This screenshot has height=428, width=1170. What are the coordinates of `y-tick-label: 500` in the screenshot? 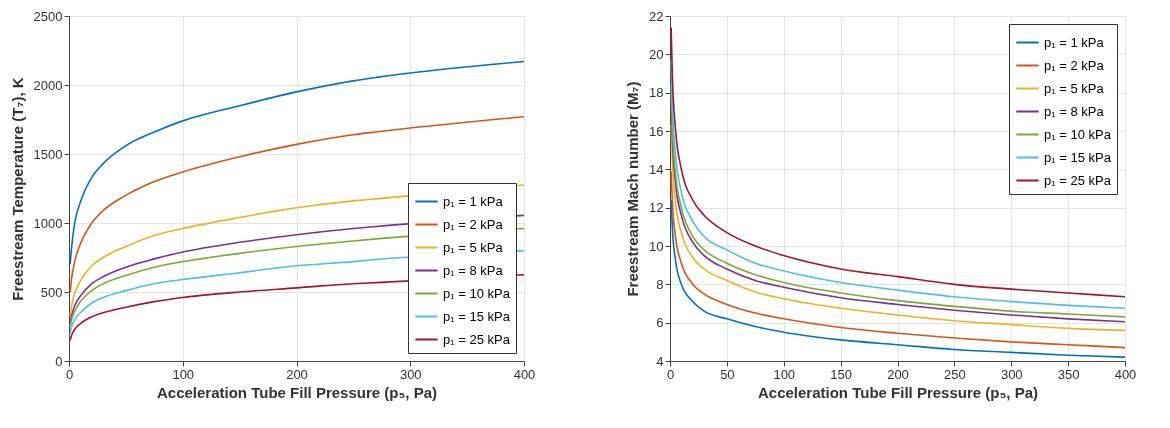 It's located at (51, 292).